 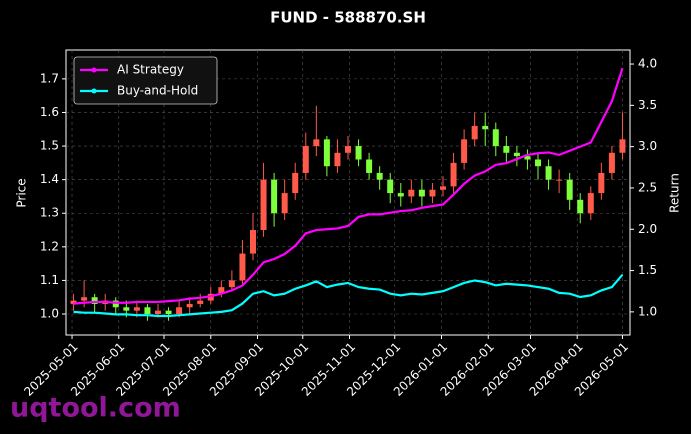 What do you see at coordinates (348, 295) in the screenshot?
I see `series-line` at bounding box center [348, 295].